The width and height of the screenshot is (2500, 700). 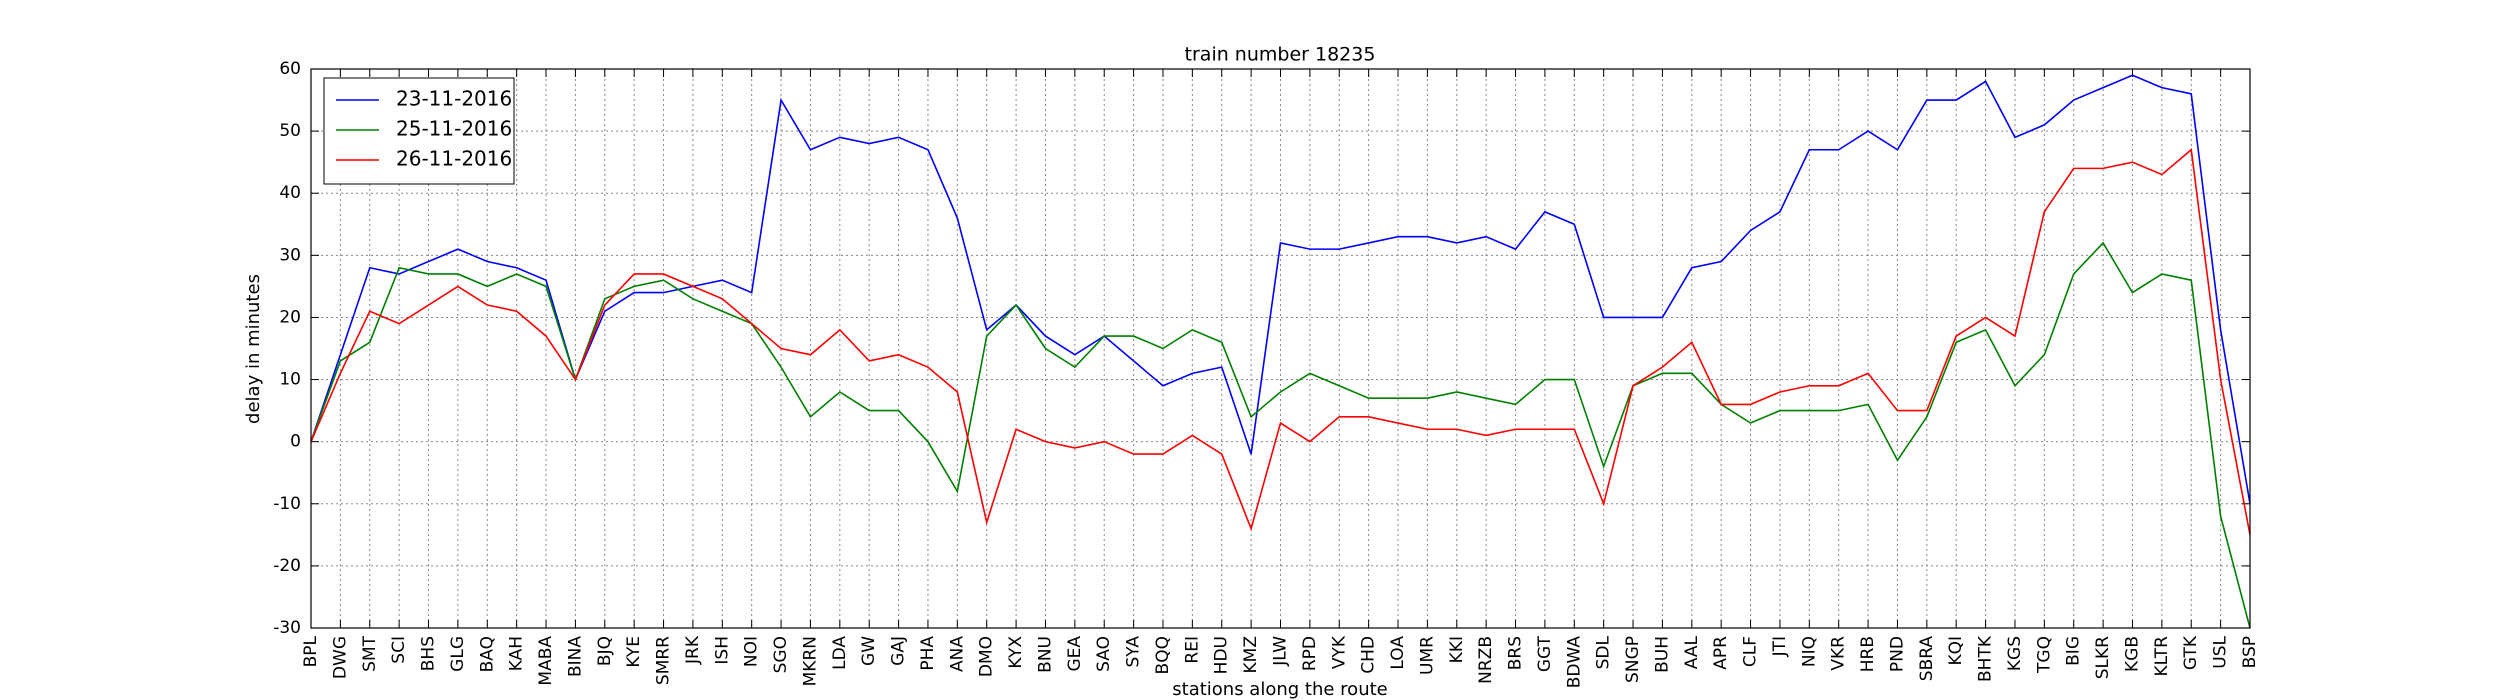 What do you see at coordinates (2162, 656) in the screenshot?
I see `x-tick-label: KLTR` at bounding box center [2162, 656].